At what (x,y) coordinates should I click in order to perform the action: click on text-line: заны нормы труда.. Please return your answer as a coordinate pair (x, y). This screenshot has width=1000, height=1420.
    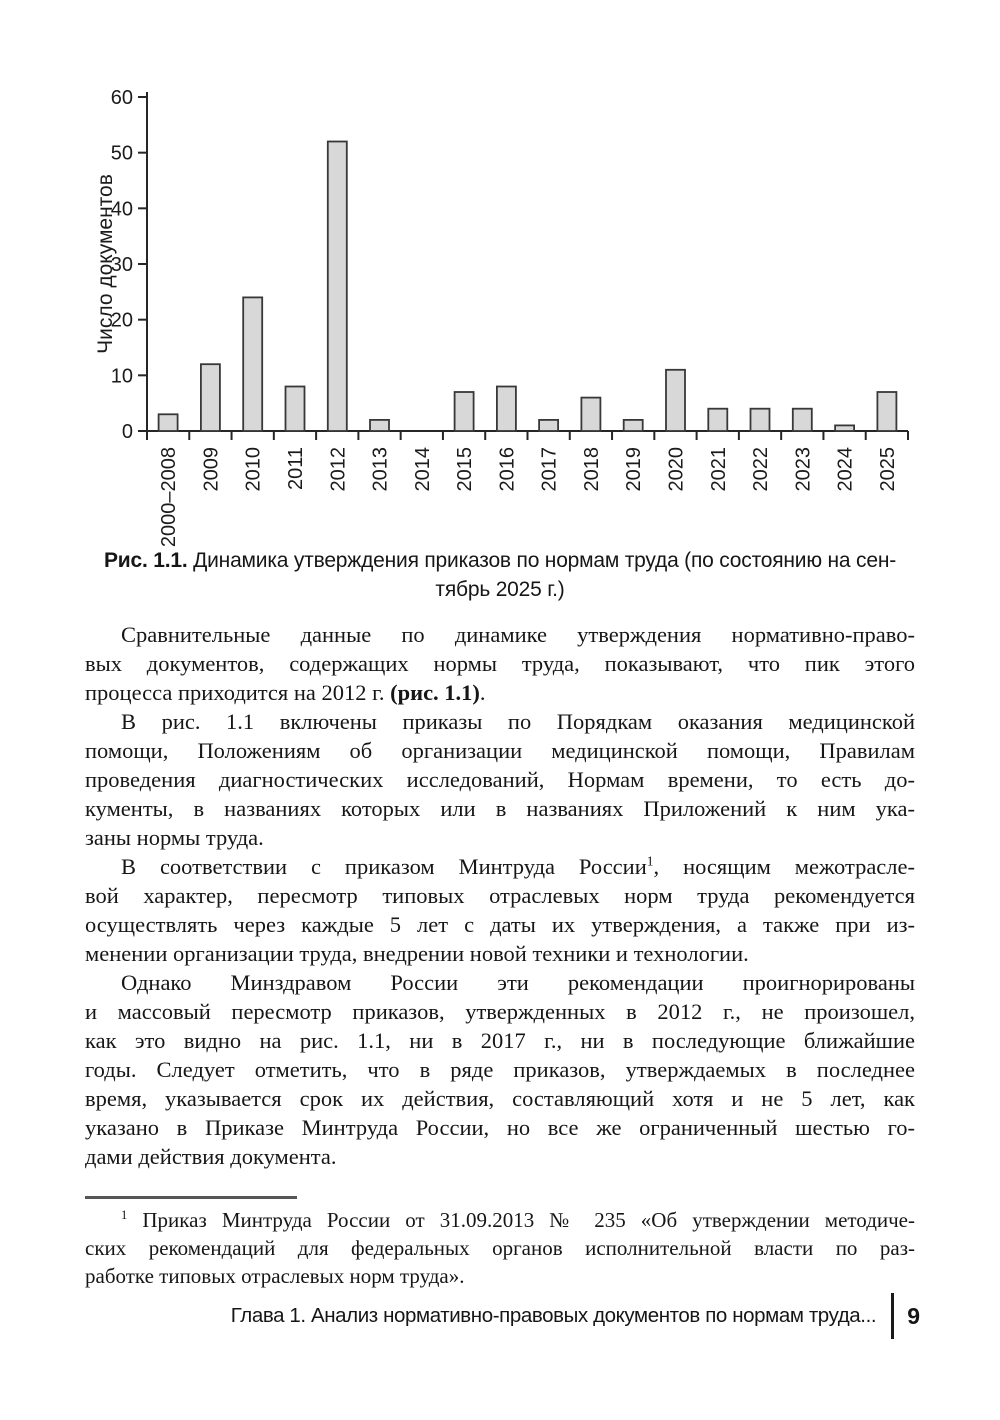
    Looking at the image, I should click on (500, 837).